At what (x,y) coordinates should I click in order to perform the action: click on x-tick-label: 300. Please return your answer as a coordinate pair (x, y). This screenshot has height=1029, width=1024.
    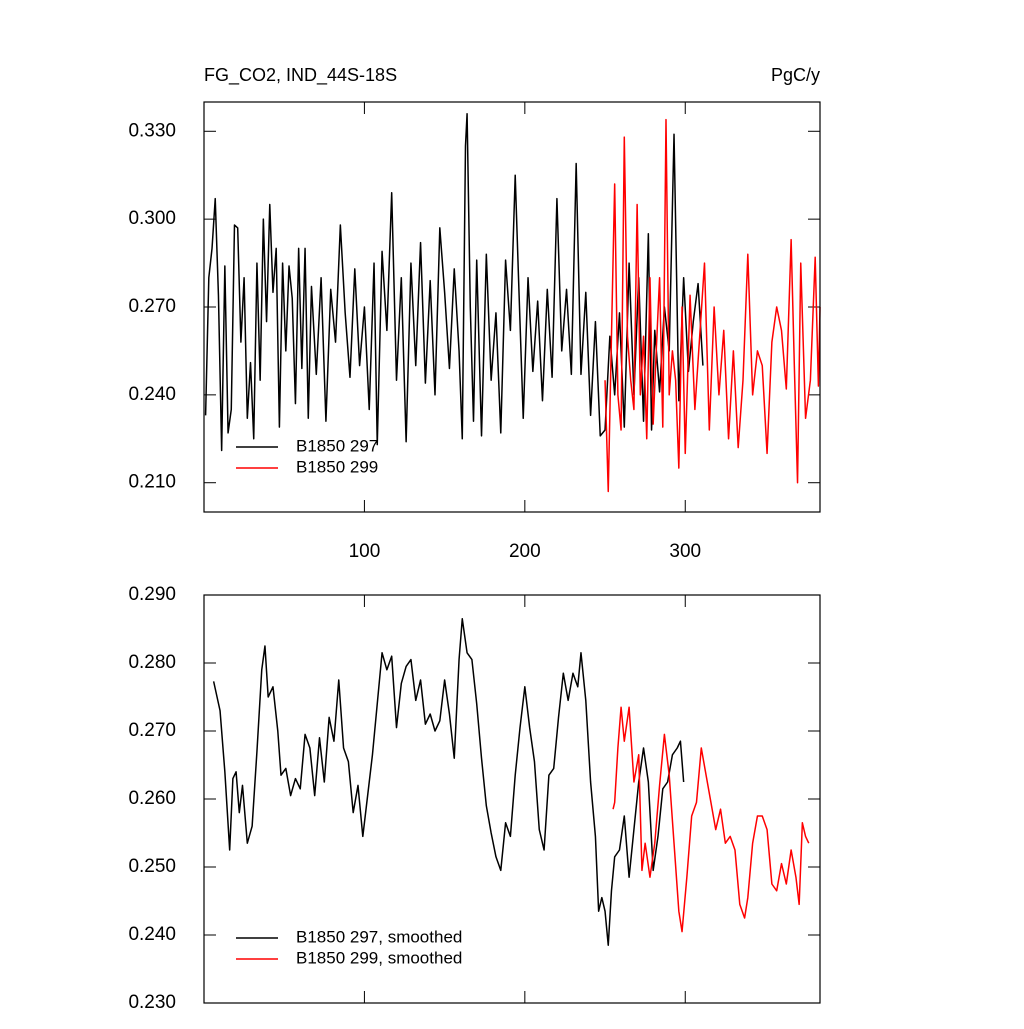
    Looking at the image, I should click on (685, 551).